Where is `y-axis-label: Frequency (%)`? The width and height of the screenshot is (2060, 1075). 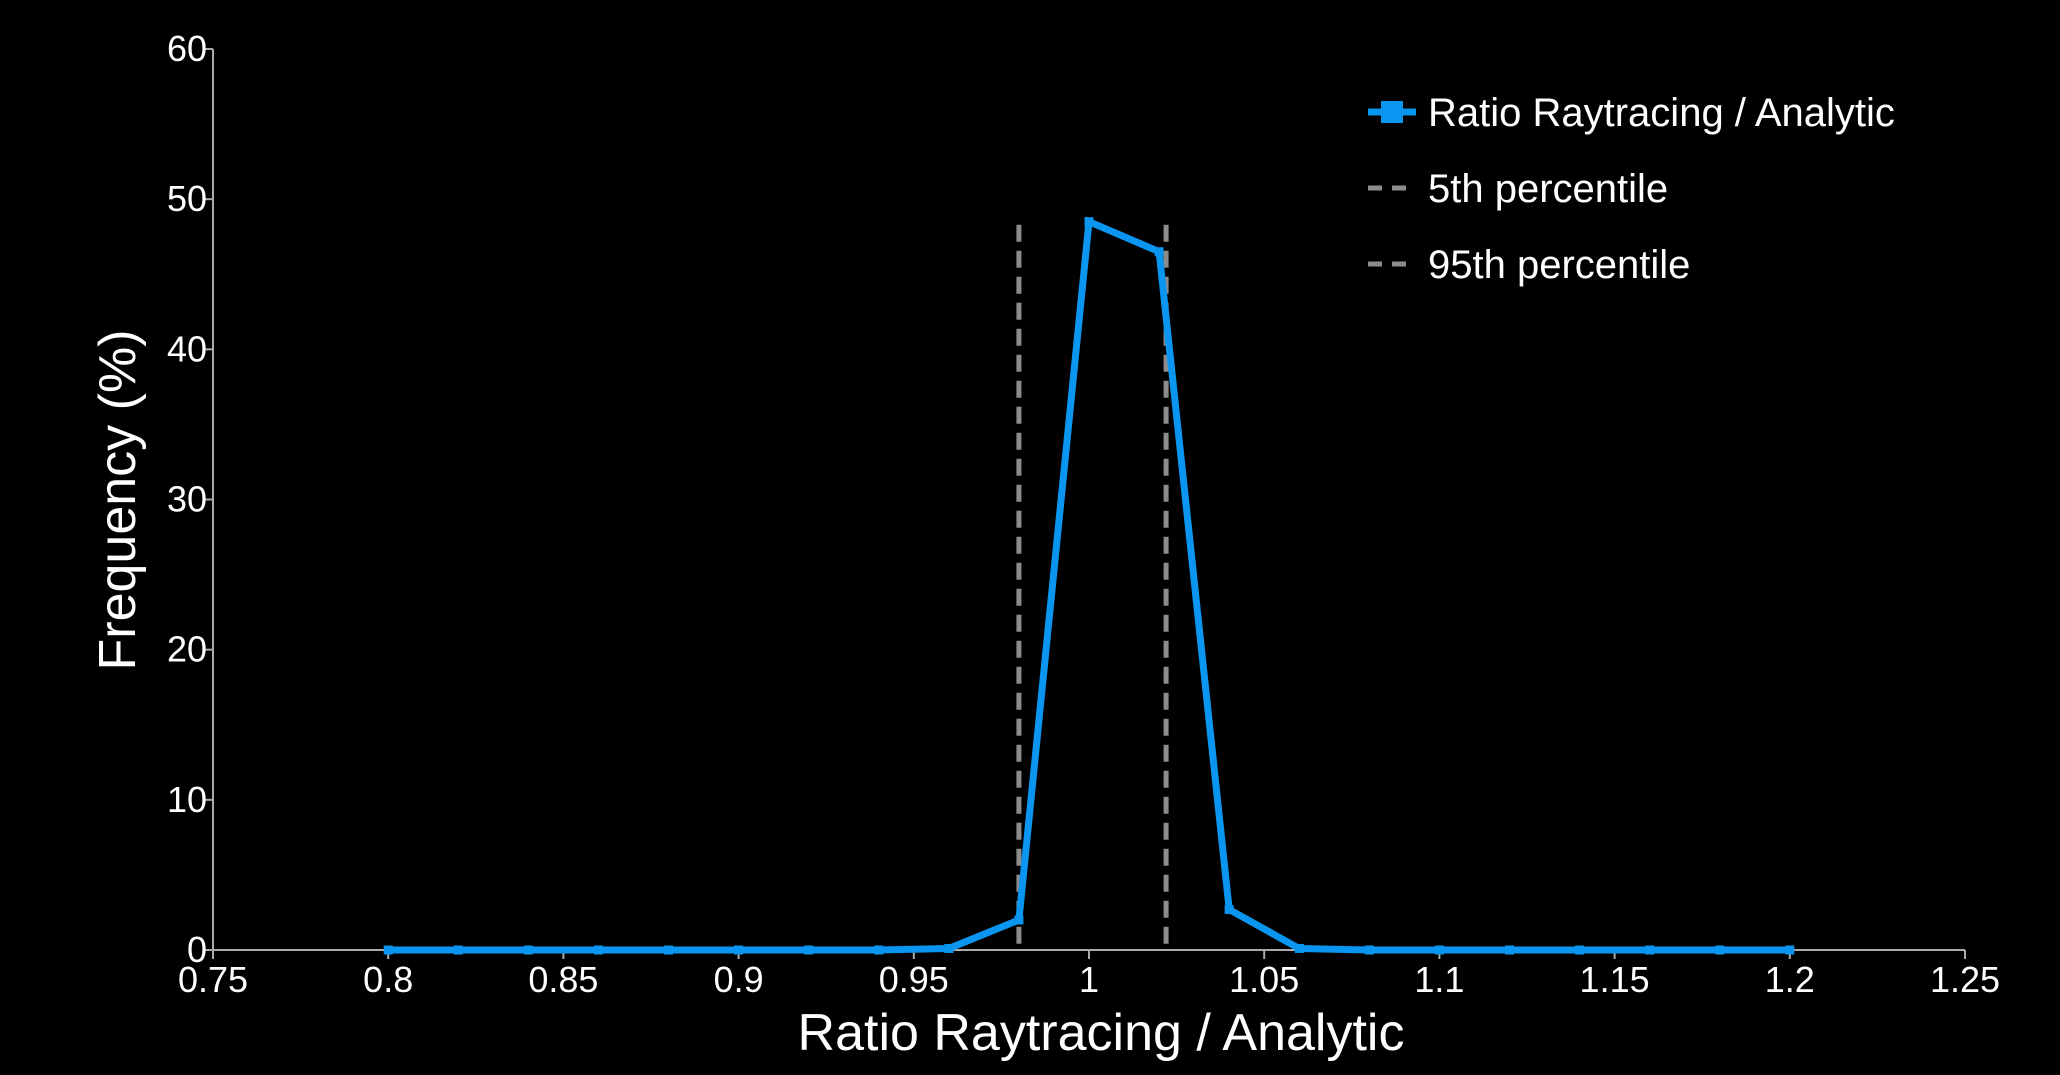 y-axis-label: Frequency (%) is located at coordinates (118, 500).